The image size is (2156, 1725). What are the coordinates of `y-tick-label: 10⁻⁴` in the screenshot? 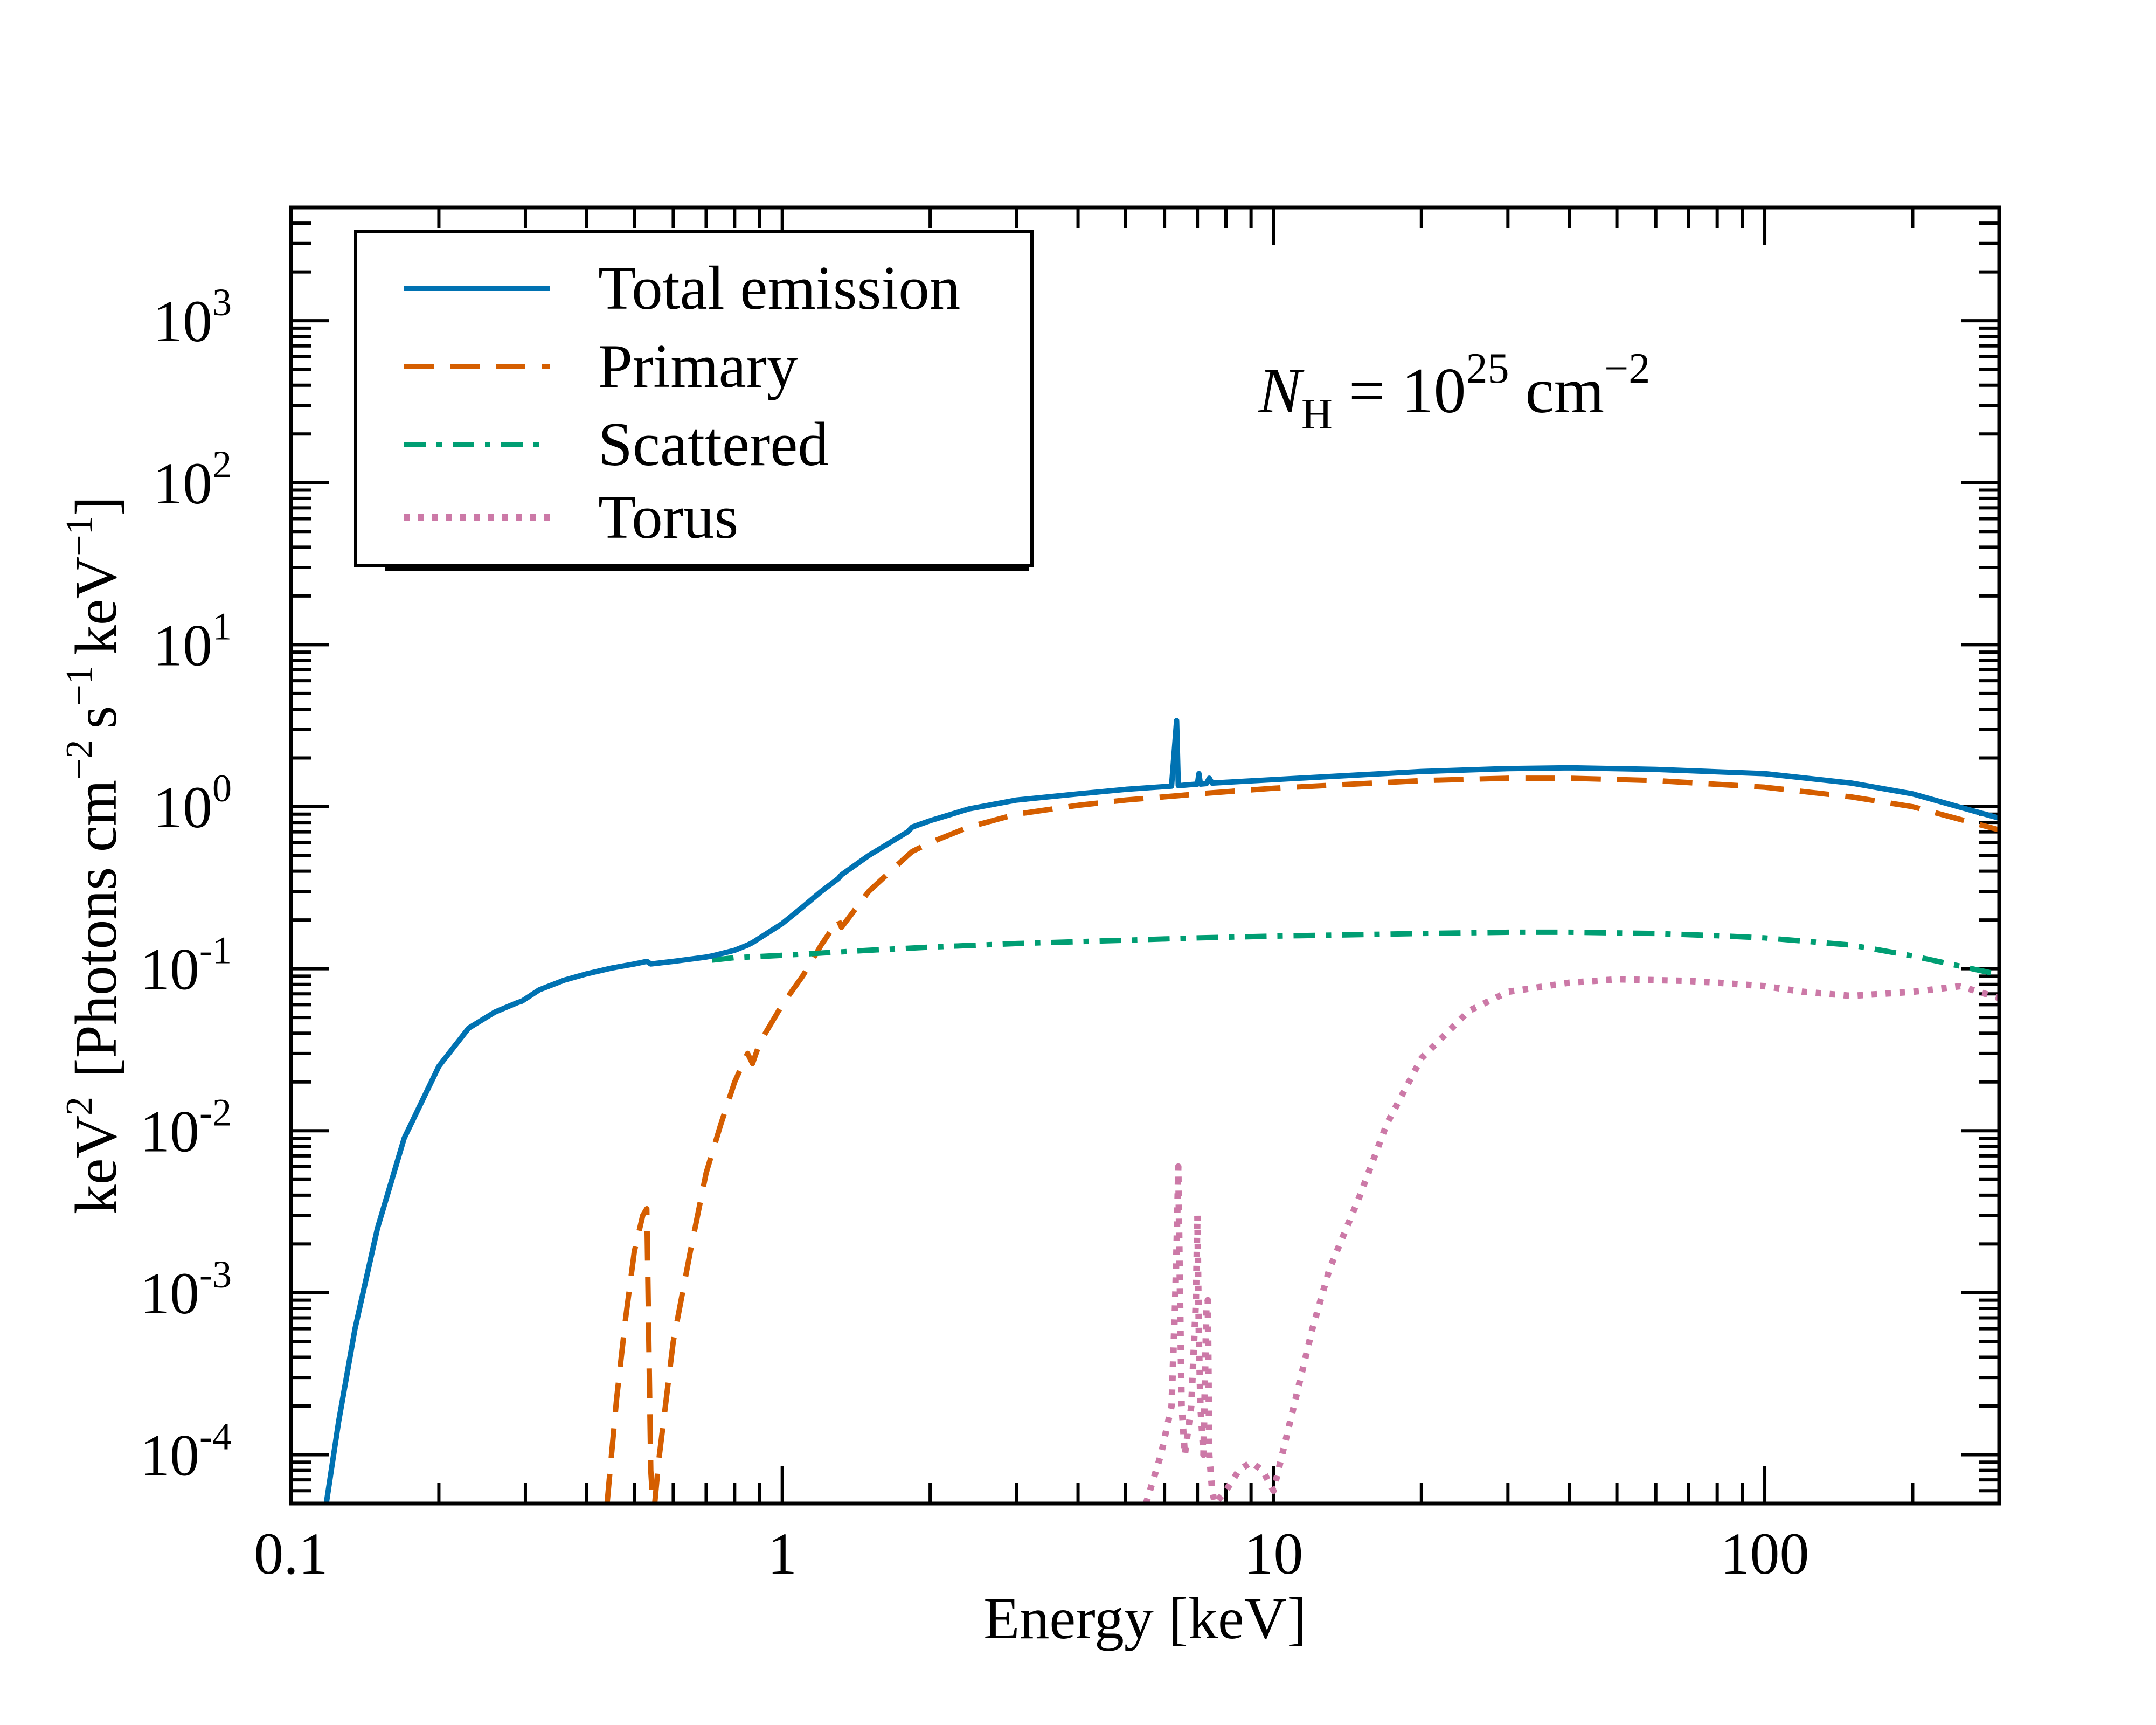 It's located at (186, 1451).